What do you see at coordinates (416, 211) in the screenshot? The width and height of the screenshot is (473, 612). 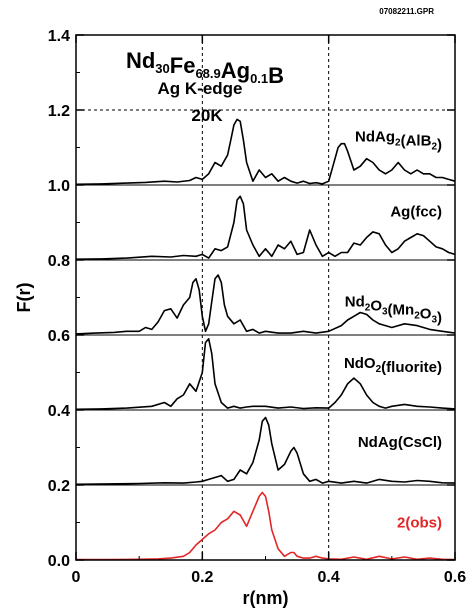 I see `series-label-1: Ag(fcc)` at bounding box center [416, 211].